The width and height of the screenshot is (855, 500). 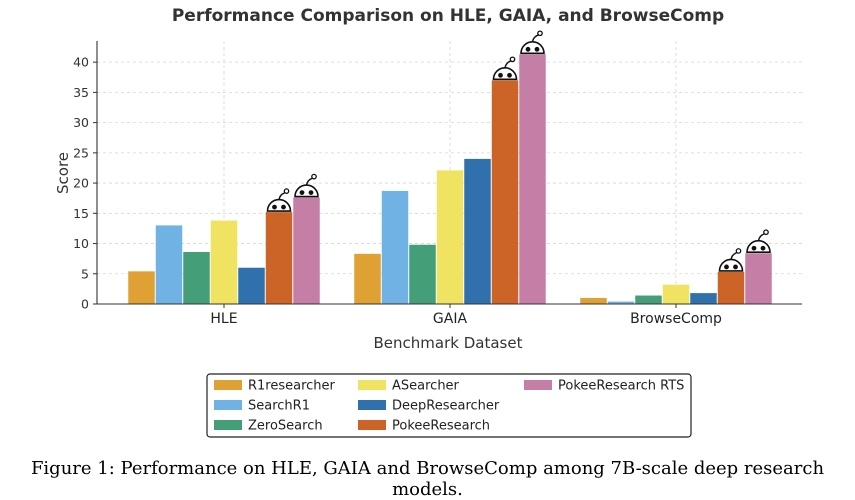 I want to click on y-tick-label: 25, so click(x=81, y=152).